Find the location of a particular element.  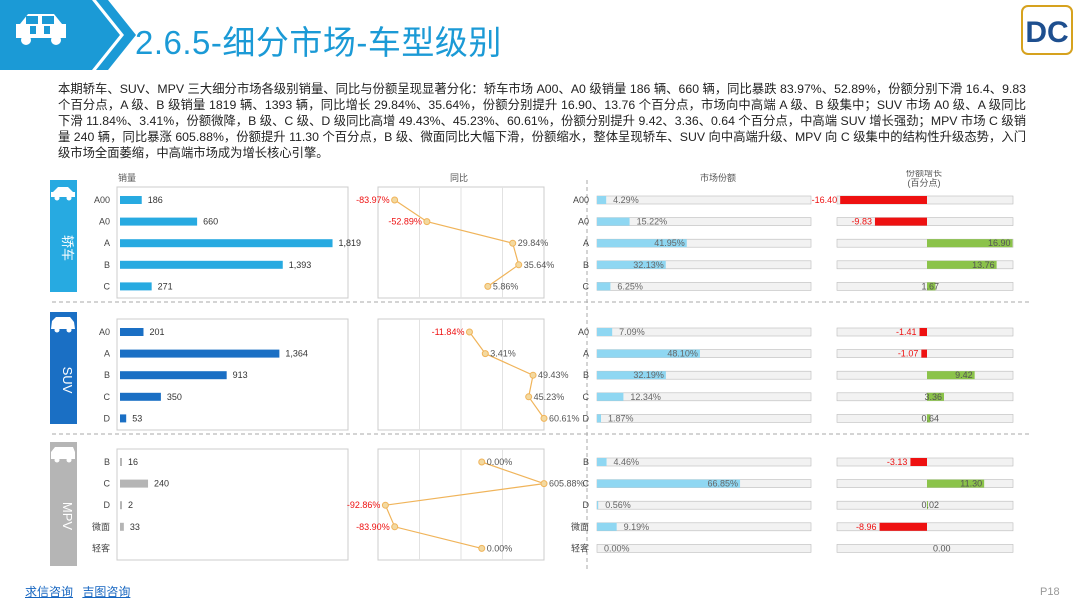

change-label: 0.02 is located at coordinates (930, 505).